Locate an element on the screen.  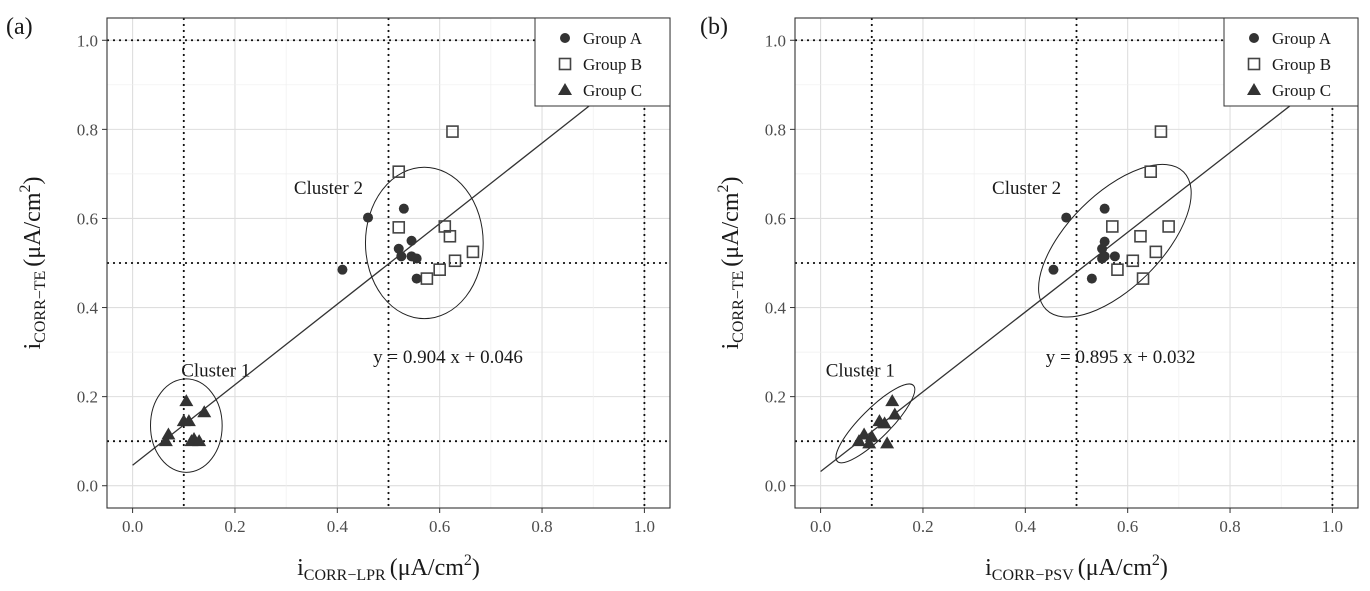
panel-label: (a) is located at coordinates (19, 27).